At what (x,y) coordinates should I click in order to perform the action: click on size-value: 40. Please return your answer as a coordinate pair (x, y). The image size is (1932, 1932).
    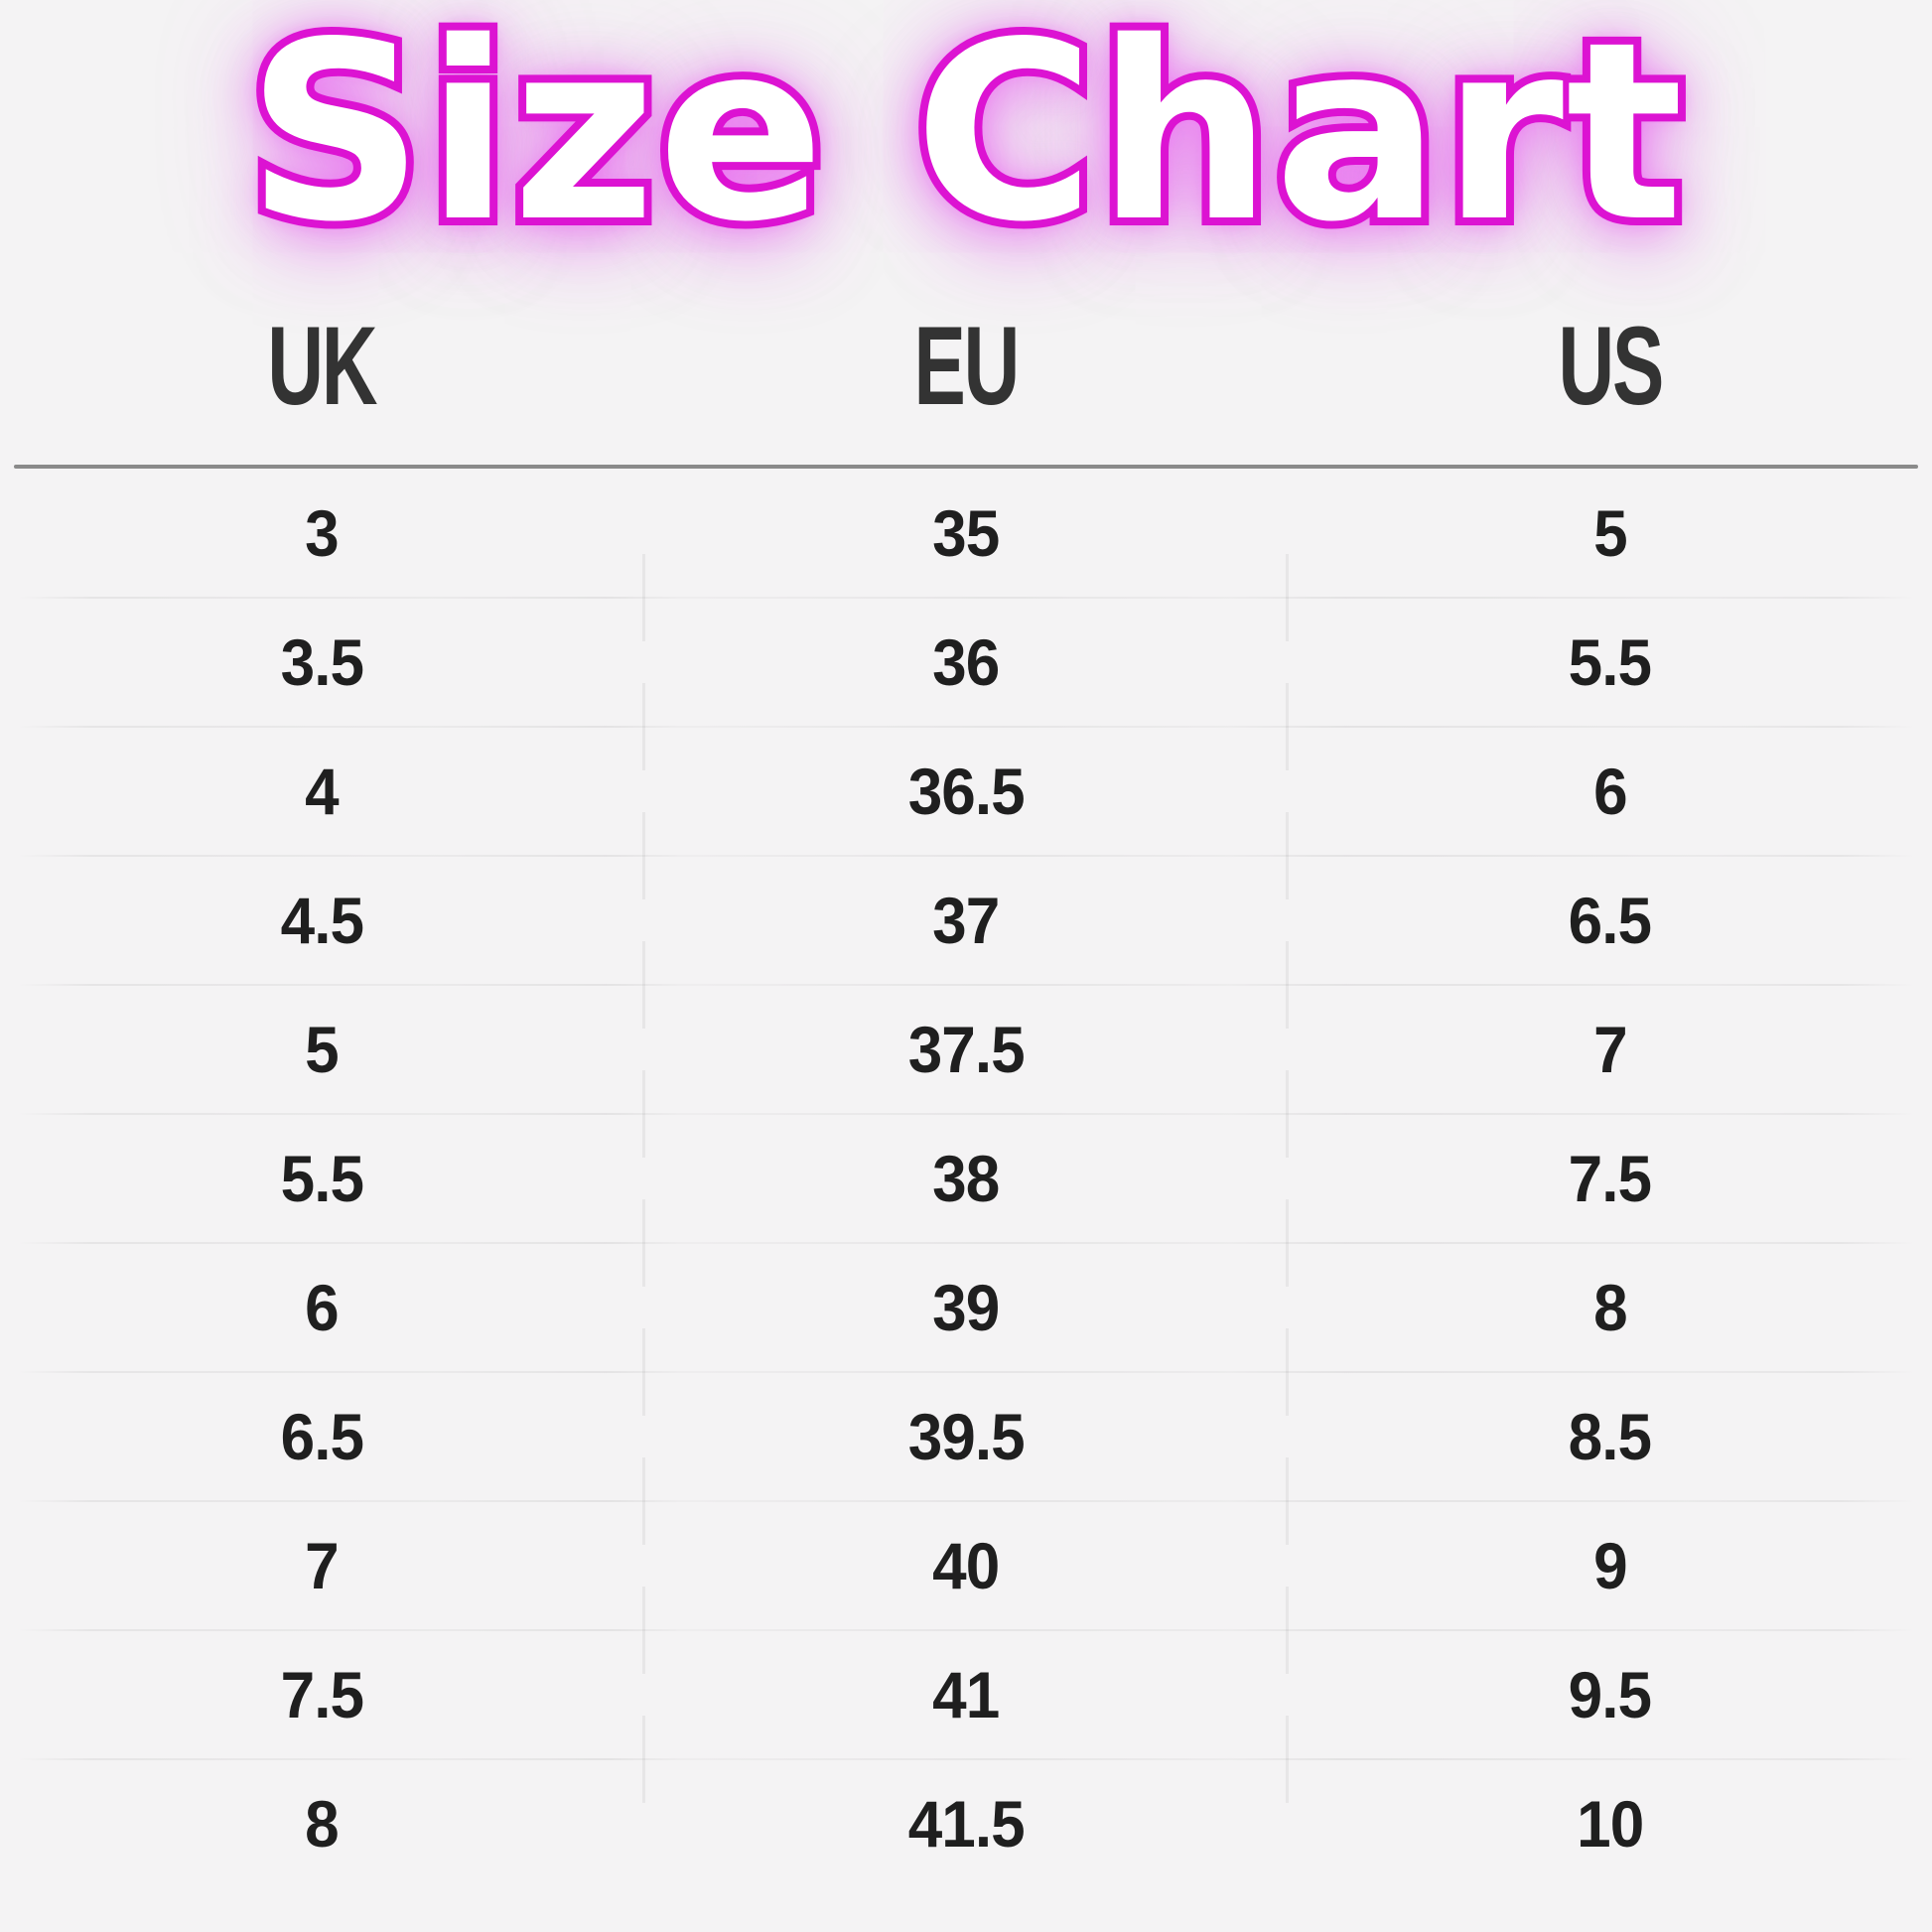
    Looking at the image, I should click on (966, 1565).